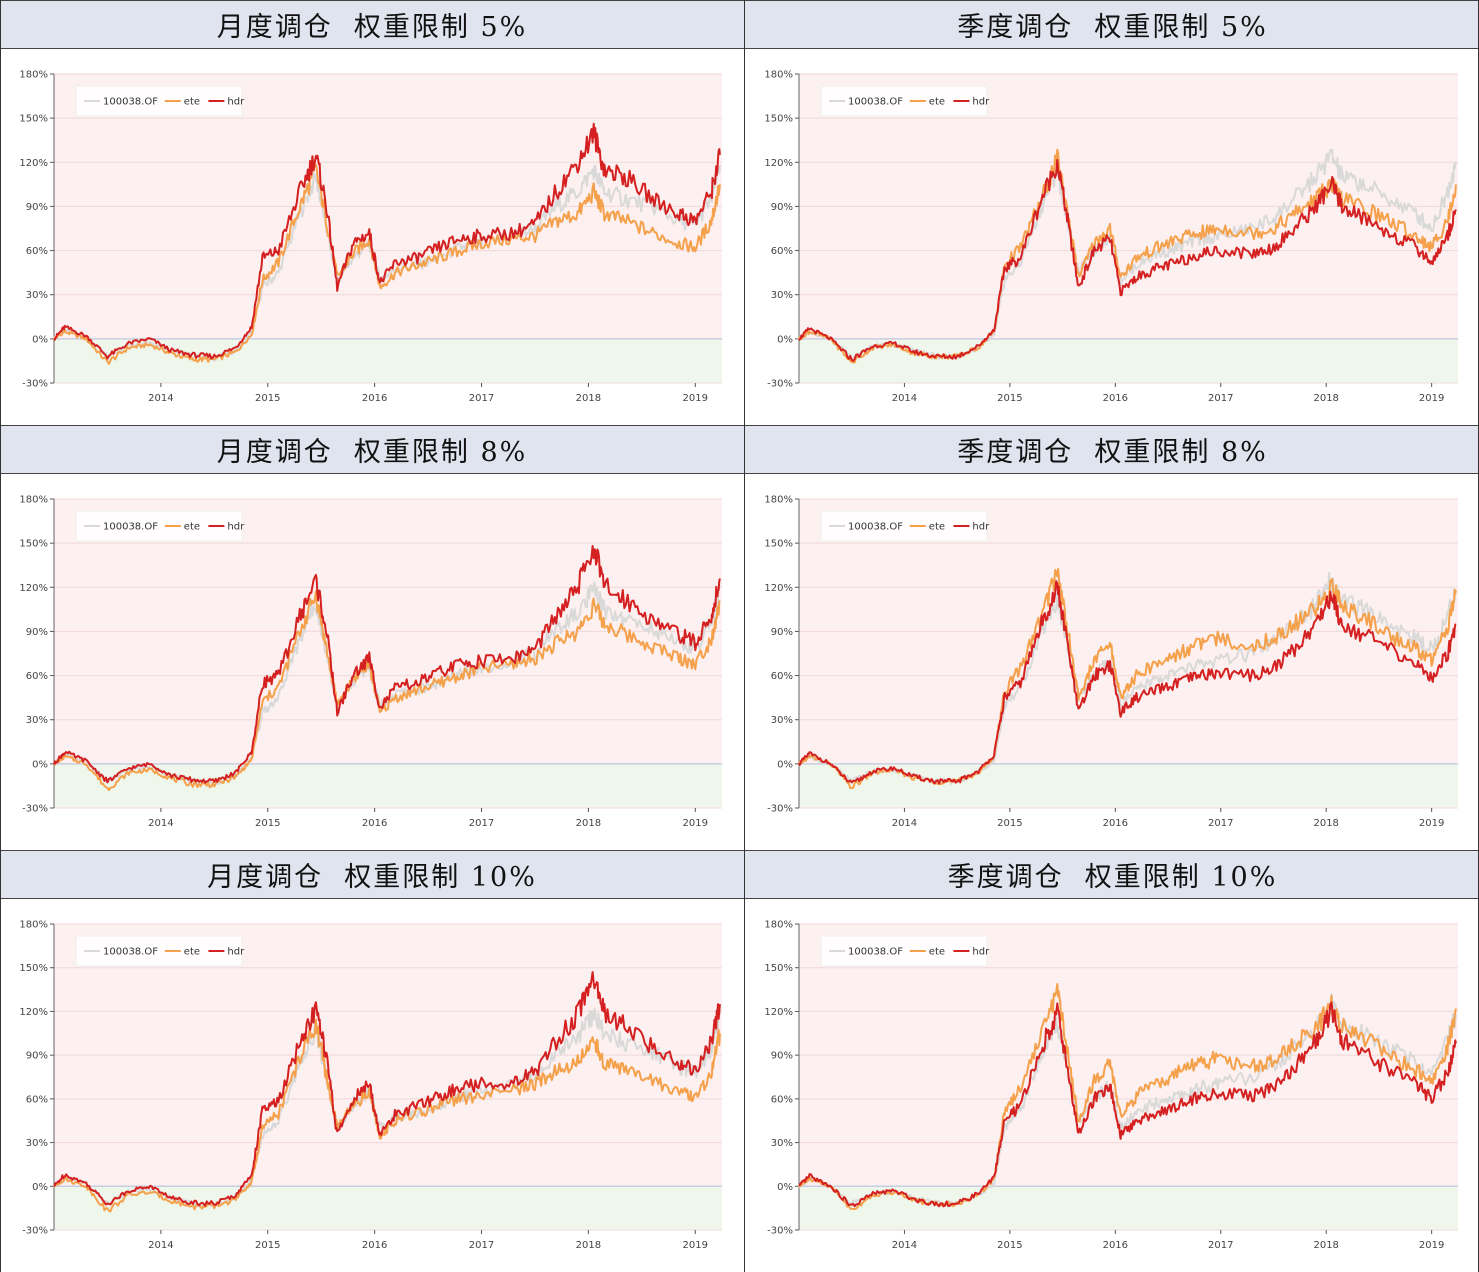 The width and height of the screenshot is (1479, 1272). I want to click on column-divider, so click(744, 636).